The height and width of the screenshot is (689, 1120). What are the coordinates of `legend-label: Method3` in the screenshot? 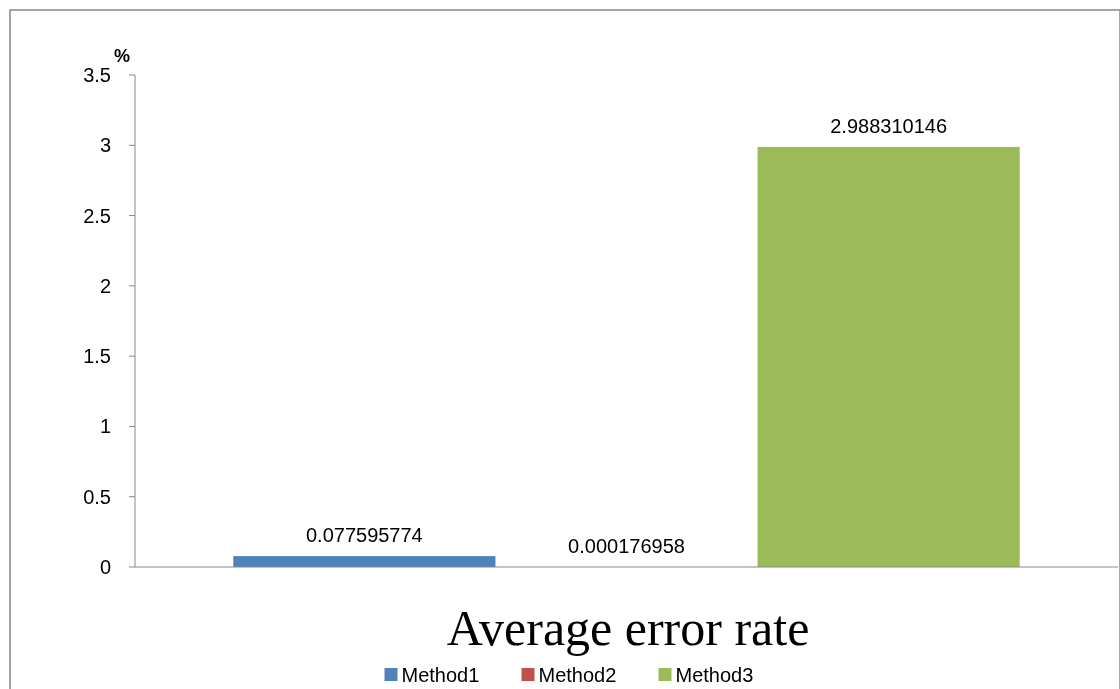 It's located at (714, 675).